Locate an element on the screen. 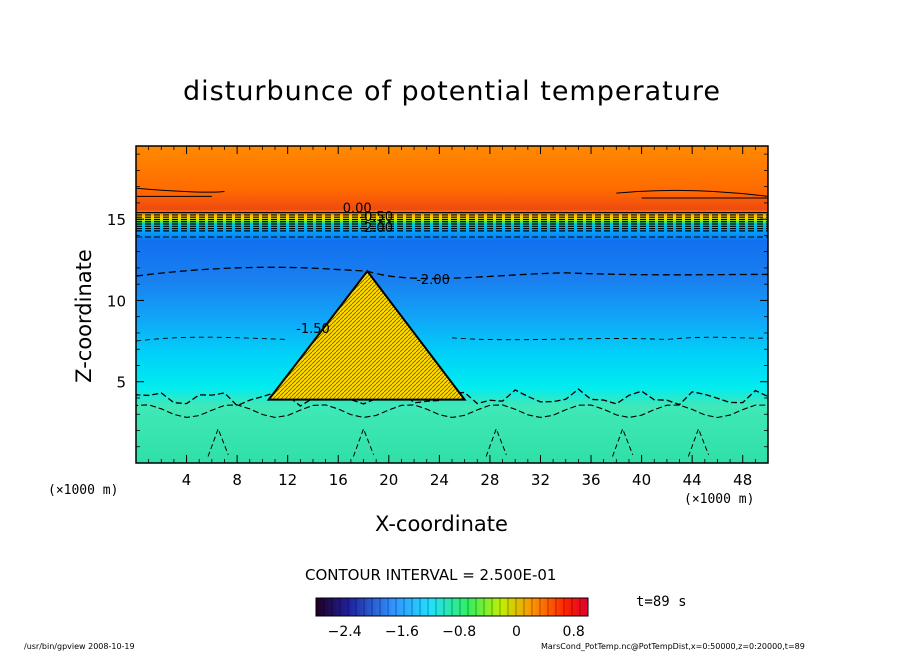 Image resolution: width=904 pixels, height=654 pixels. y-axis-title: Z-coordinate is located at coordinates (84, 316).